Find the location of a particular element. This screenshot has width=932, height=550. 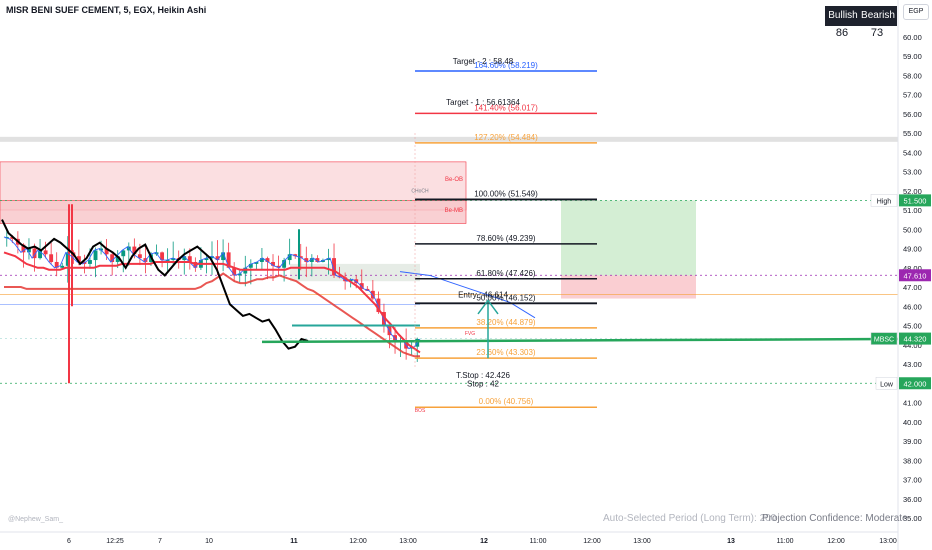

y-tick-label: 41.00 is located at coordinates (912, 403).